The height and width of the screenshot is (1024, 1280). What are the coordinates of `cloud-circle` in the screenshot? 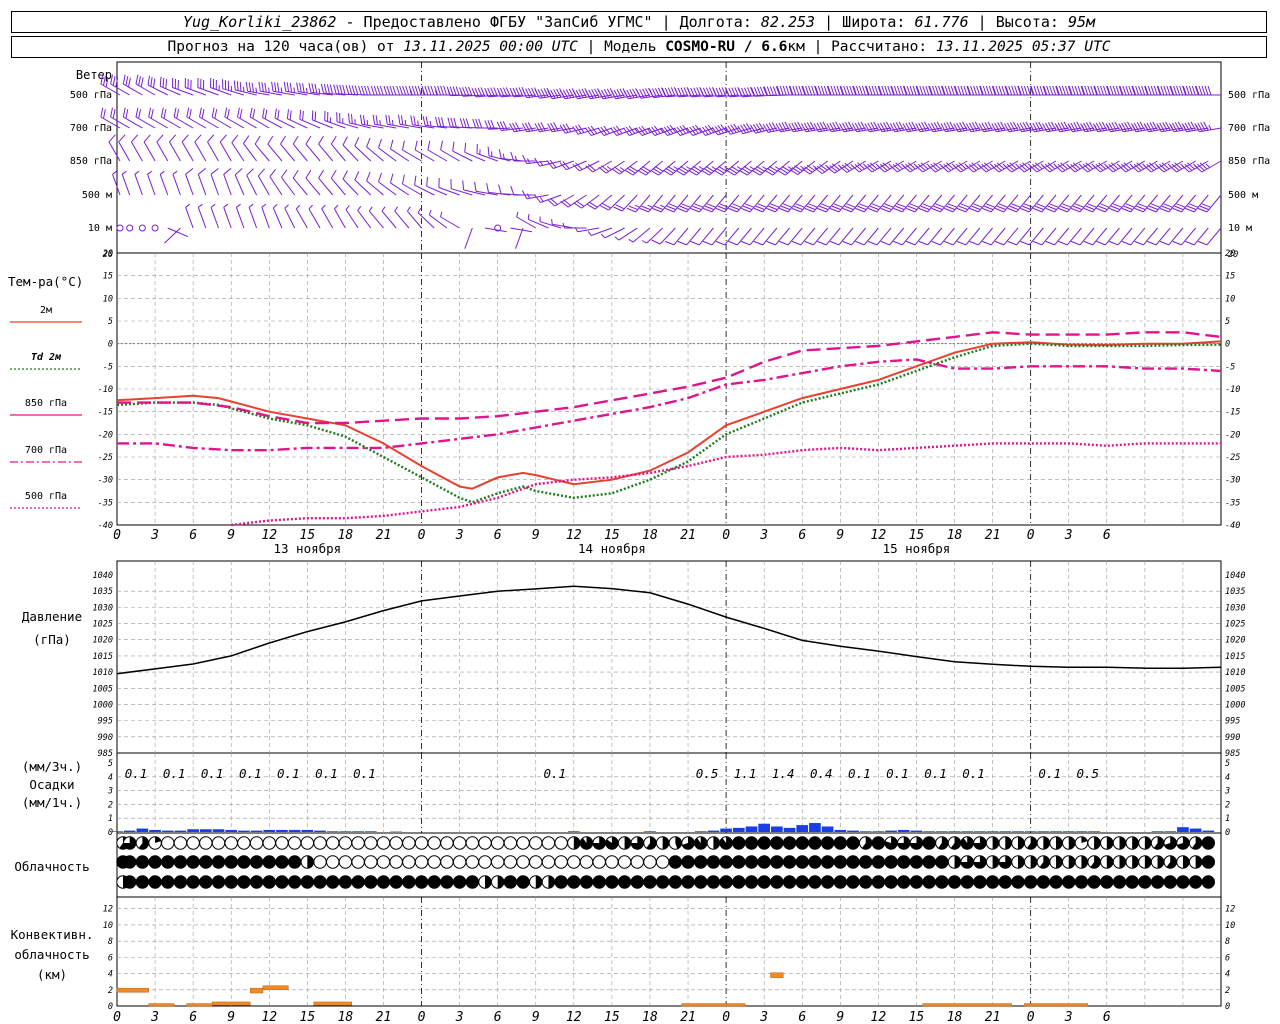 It's located at (333, 862).